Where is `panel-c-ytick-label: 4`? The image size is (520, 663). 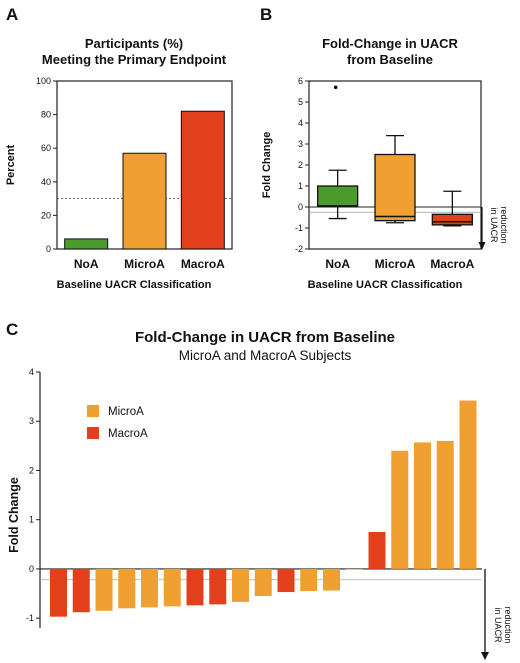
panel-c-ytick-label: 4 is located at coordinates (31, 372).